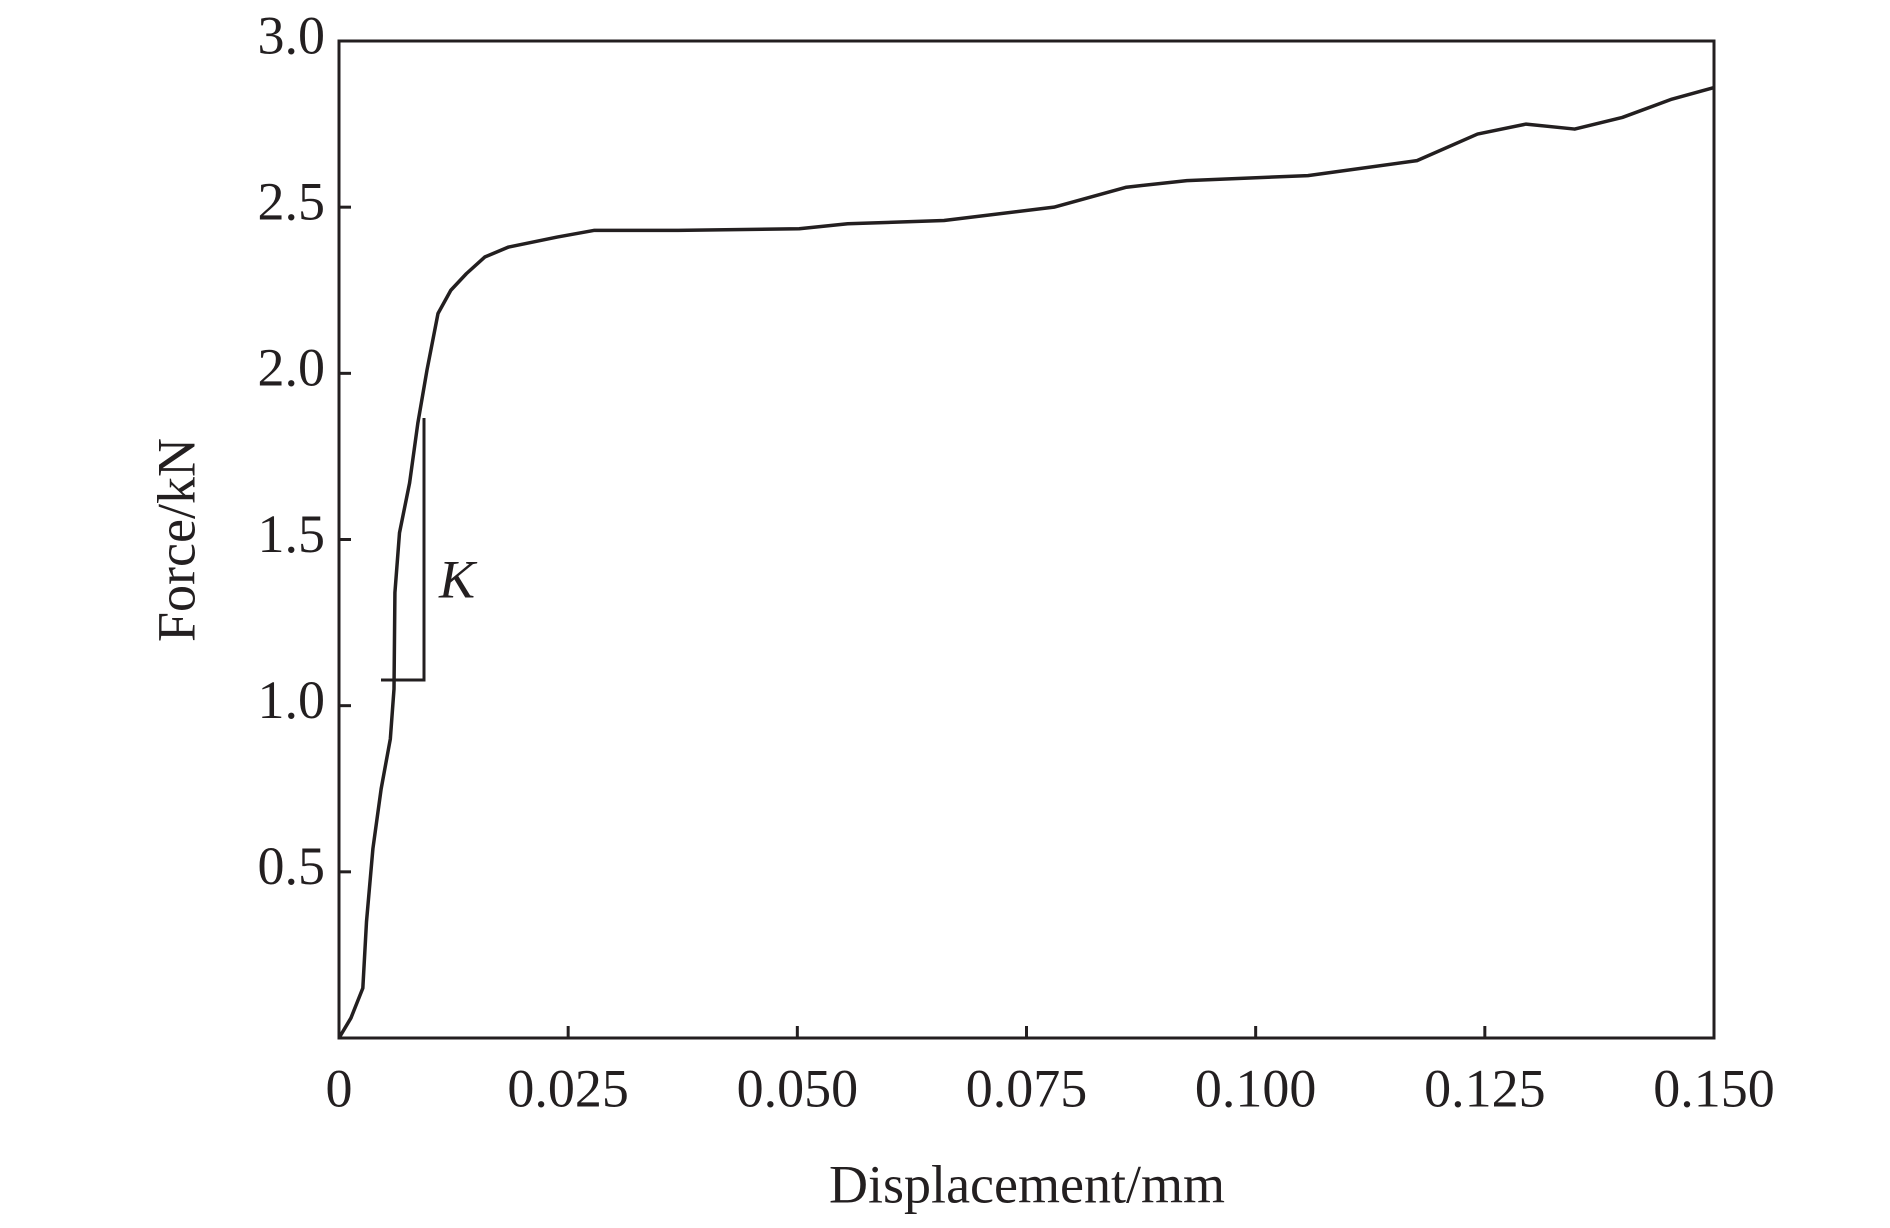 The image size is (1890, 1228). What do you see at coordinates (292, 700) in the screenshot?
I see `y-tick-label: 1.0` at bounding box center [292, 700].